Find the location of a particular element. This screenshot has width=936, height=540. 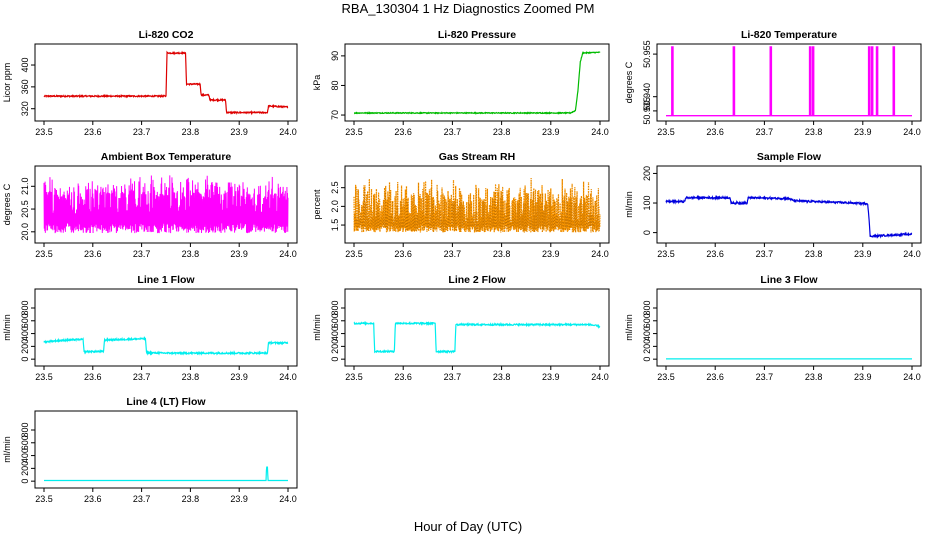

panel-title: Line 3 Flow is located at coordinates (789, 280).